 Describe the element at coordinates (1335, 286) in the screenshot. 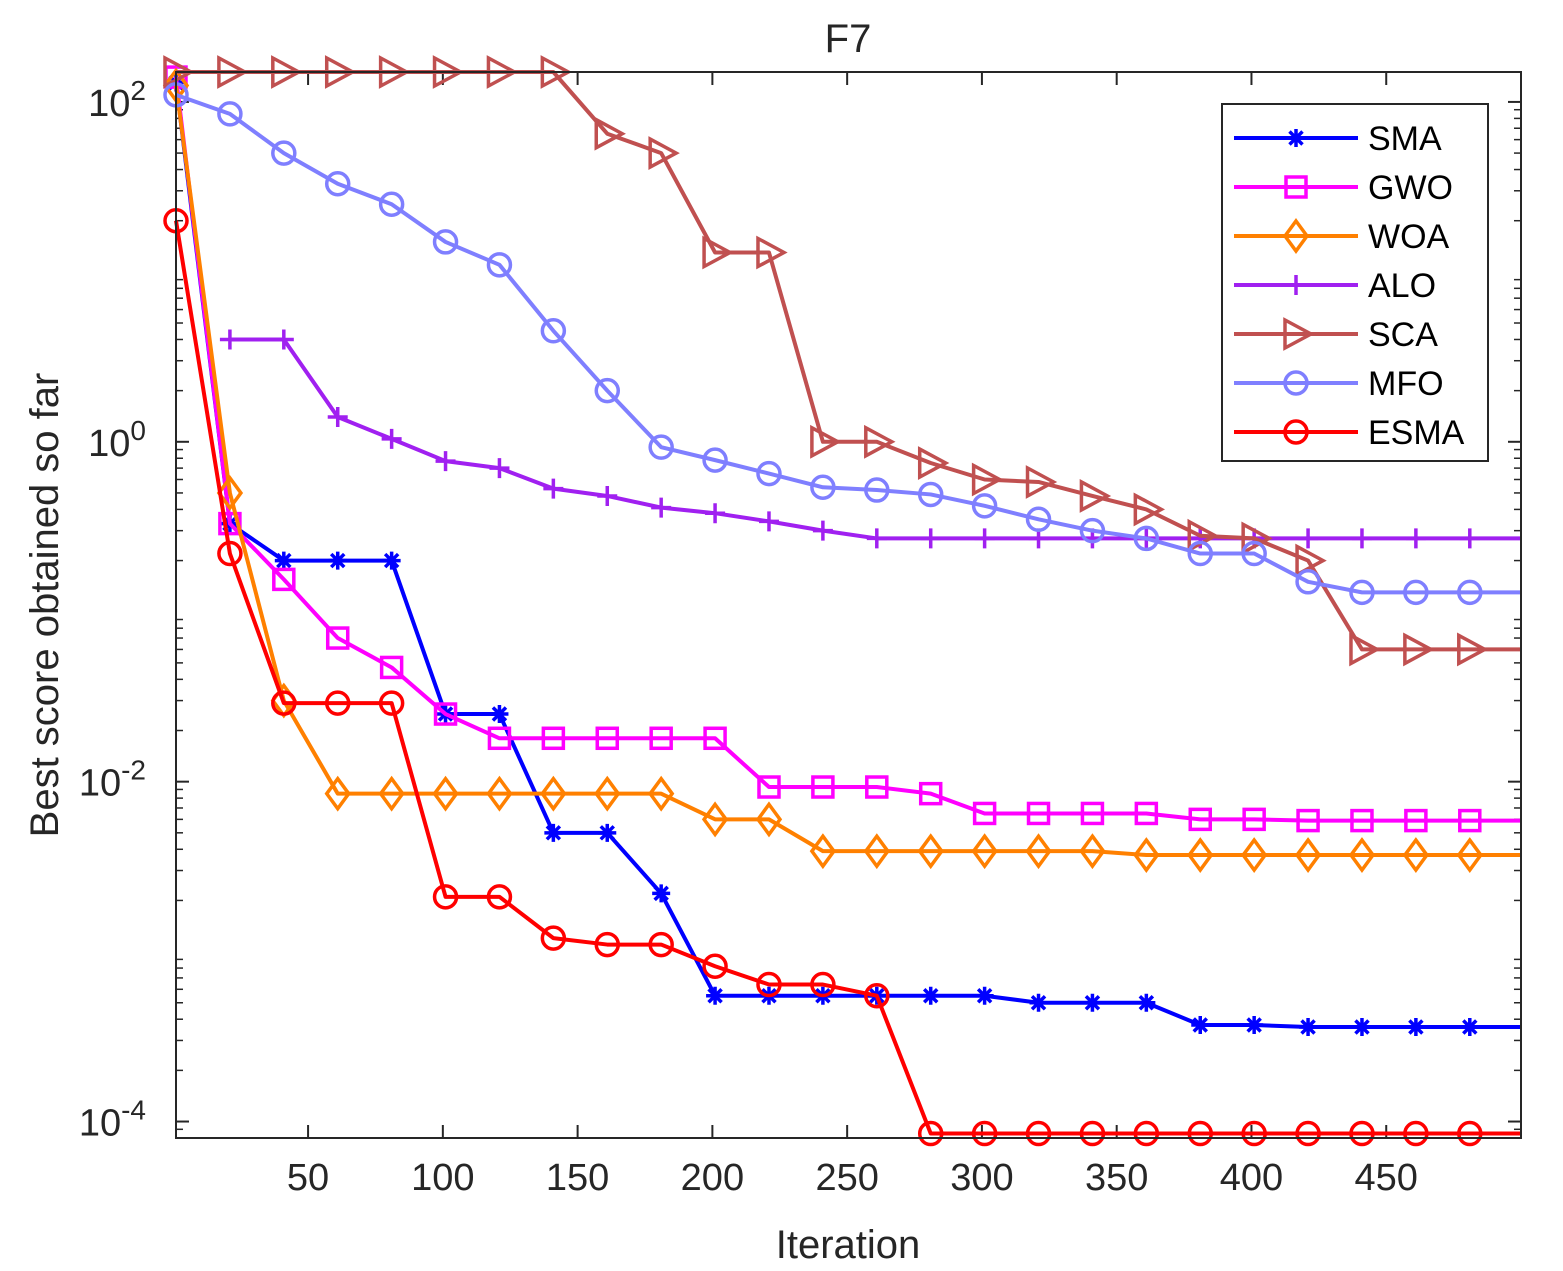

I see `legend-item-alo: ALO` at that location.